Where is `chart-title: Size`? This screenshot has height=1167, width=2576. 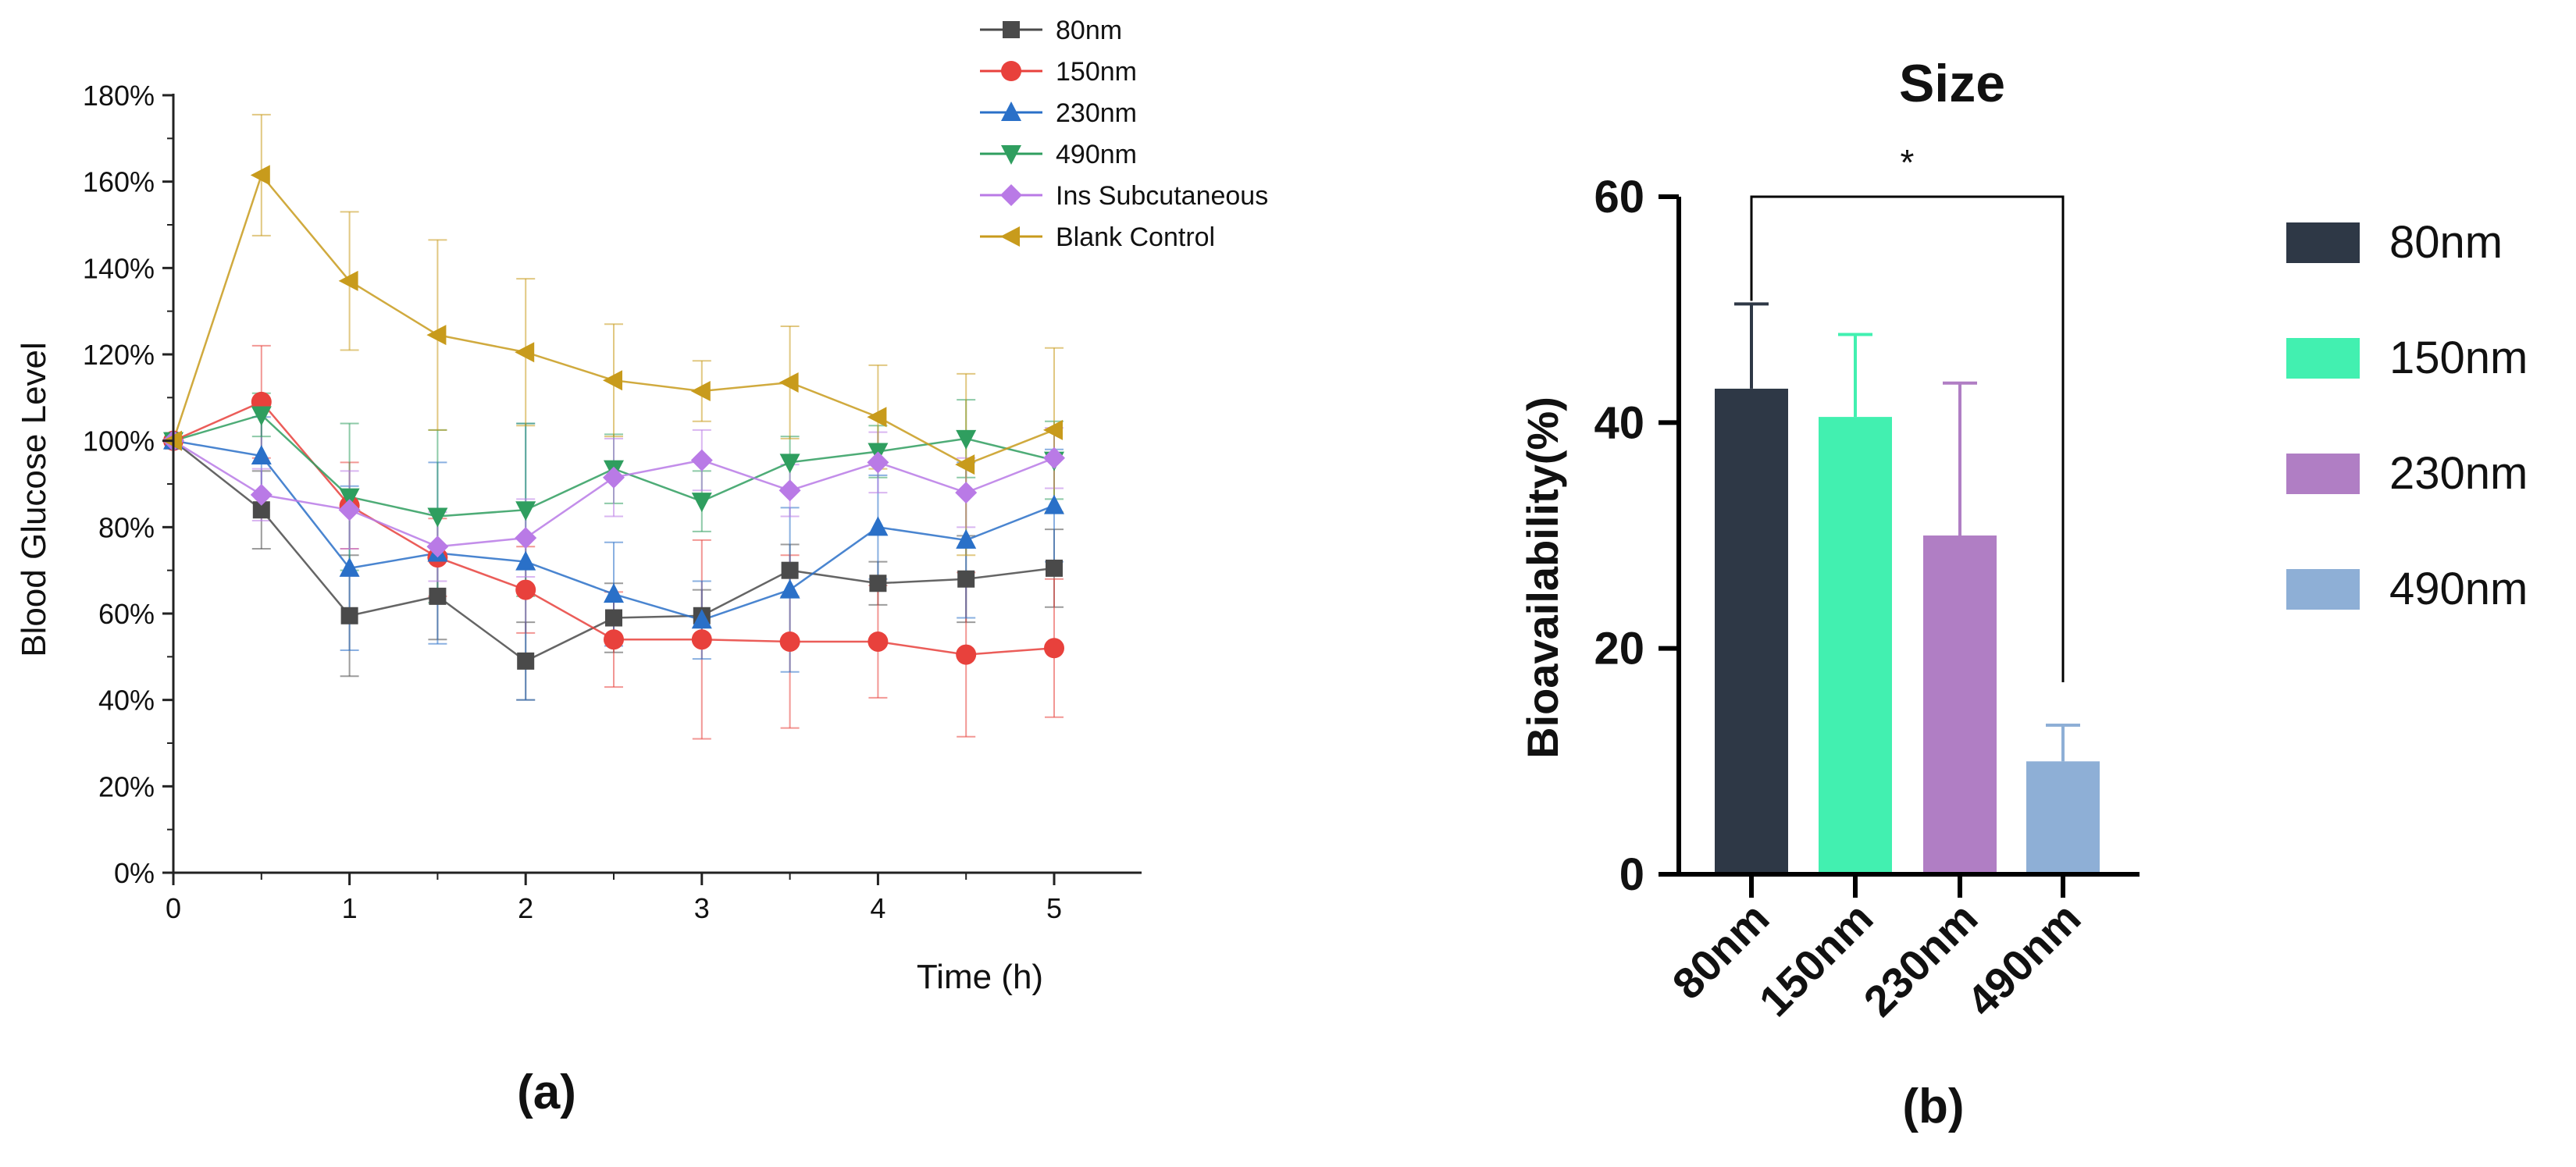
chart-title: Size is located at coordinates (1952, 83).